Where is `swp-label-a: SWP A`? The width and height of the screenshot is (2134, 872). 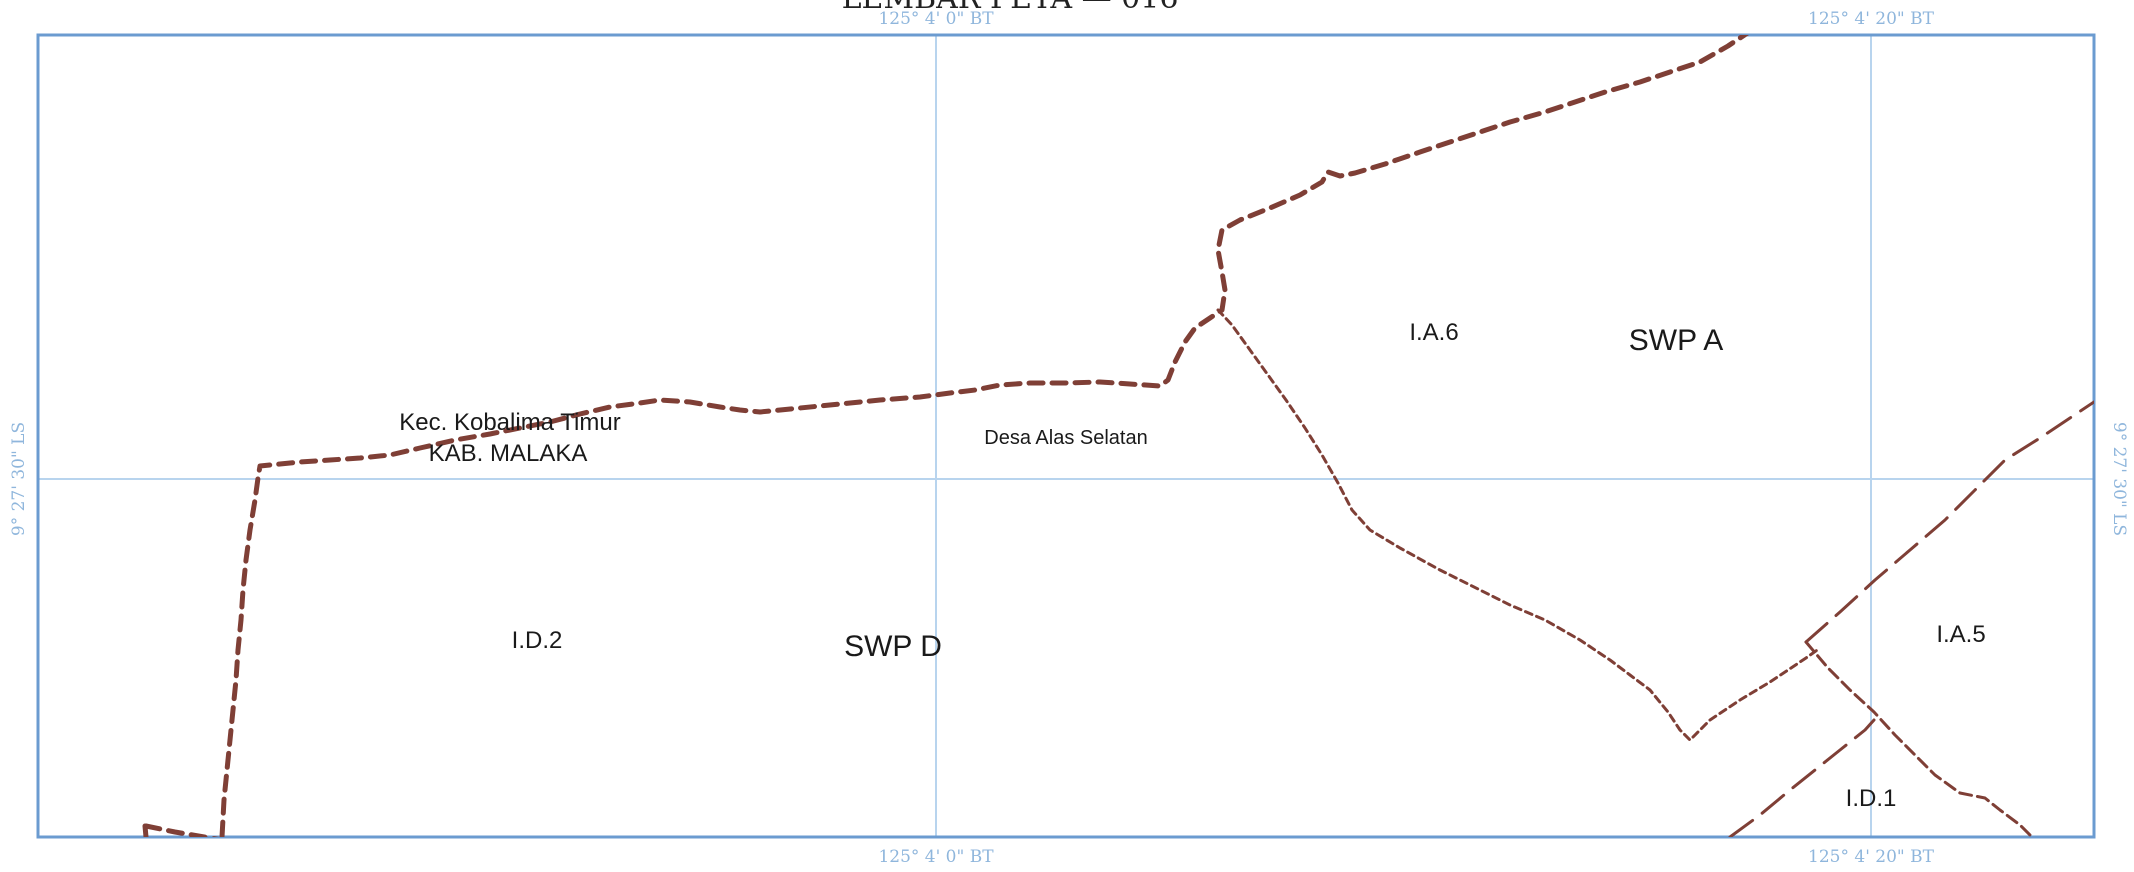 swp-label-a: SWP A is located at coordinates (1676, 340).